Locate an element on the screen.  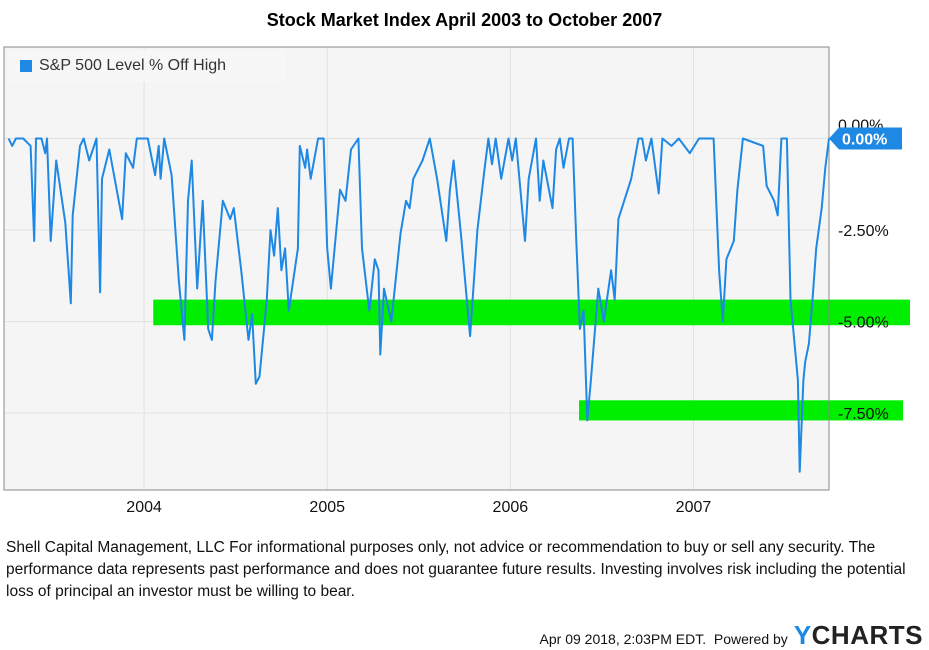
legend-swatch is located at coordinates (26, 66).